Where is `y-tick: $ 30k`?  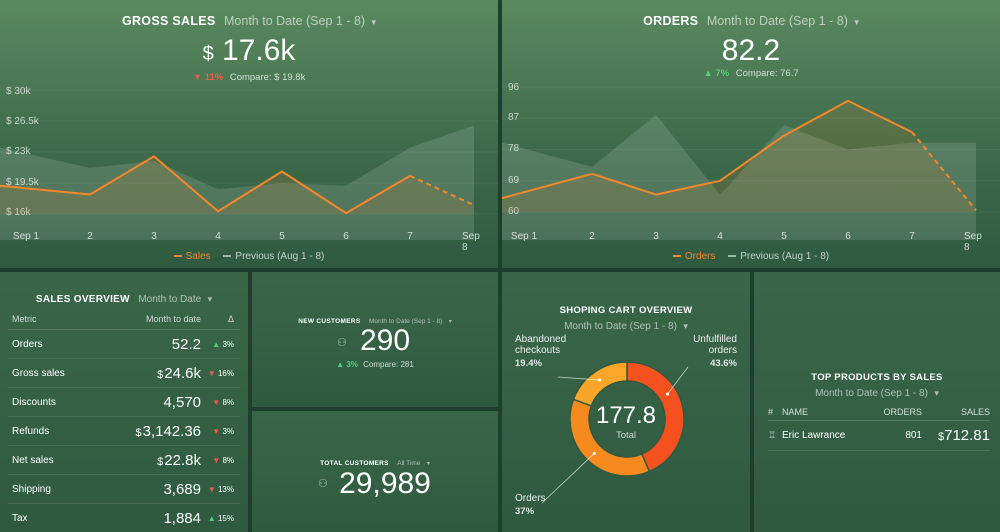 y-tick: $ 30k is located at coordinates (18, 91).